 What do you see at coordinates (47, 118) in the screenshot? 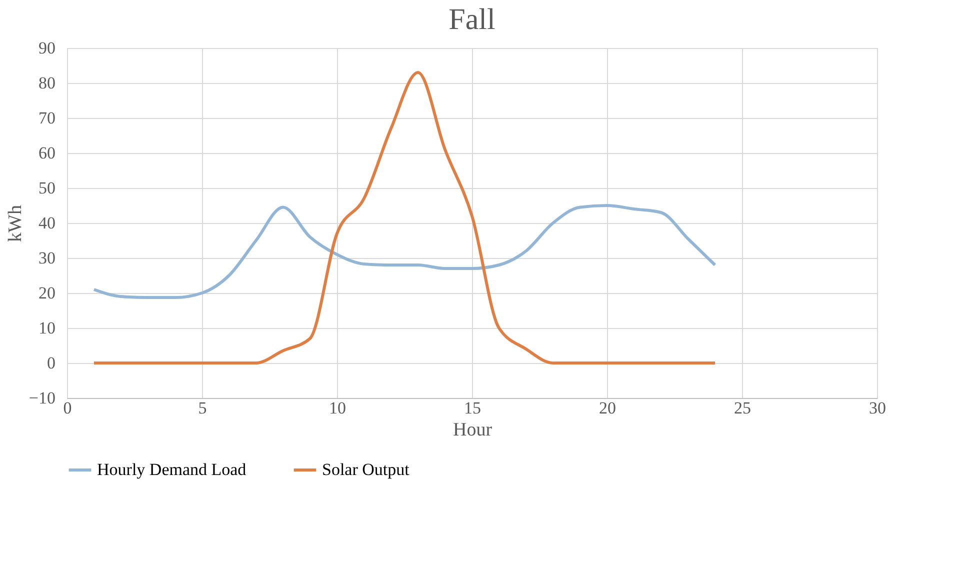
I see `y-tick-label: 70` at bounding box center [47, 118].